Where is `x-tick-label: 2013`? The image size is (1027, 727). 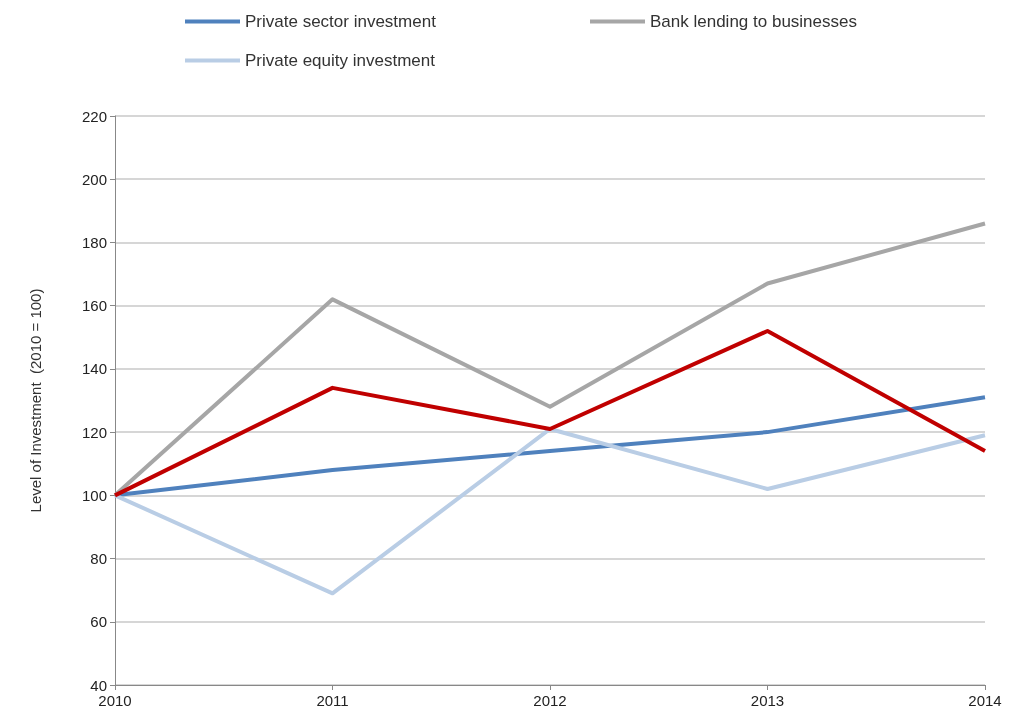
x-tick-label: 2013 is located at coordinates (767, 700).